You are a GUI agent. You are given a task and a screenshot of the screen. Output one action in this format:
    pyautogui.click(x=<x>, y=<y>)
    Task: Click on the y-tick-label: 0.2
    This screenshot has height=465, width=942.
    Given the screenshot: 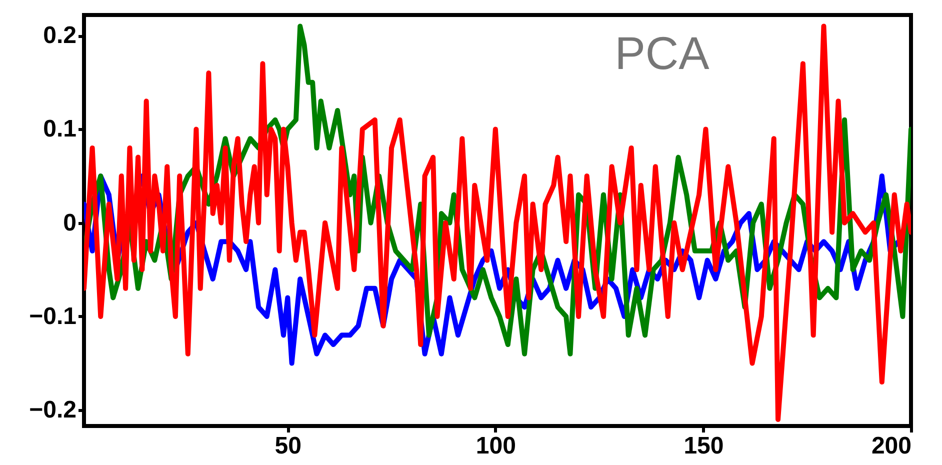 What is the action you would take?
    pyautogui.click(x=59, y=36)
    